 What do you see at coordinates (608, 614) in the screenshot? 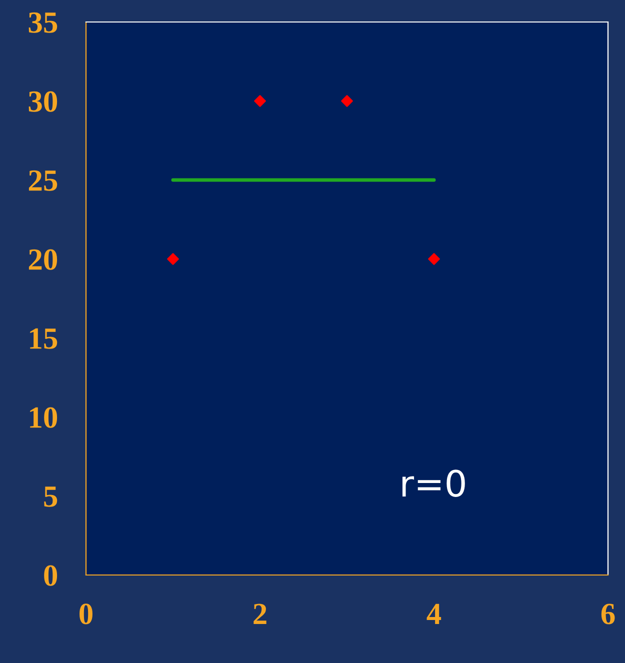
I see `x-tick-label: 6` at bounding box center [608, 614].